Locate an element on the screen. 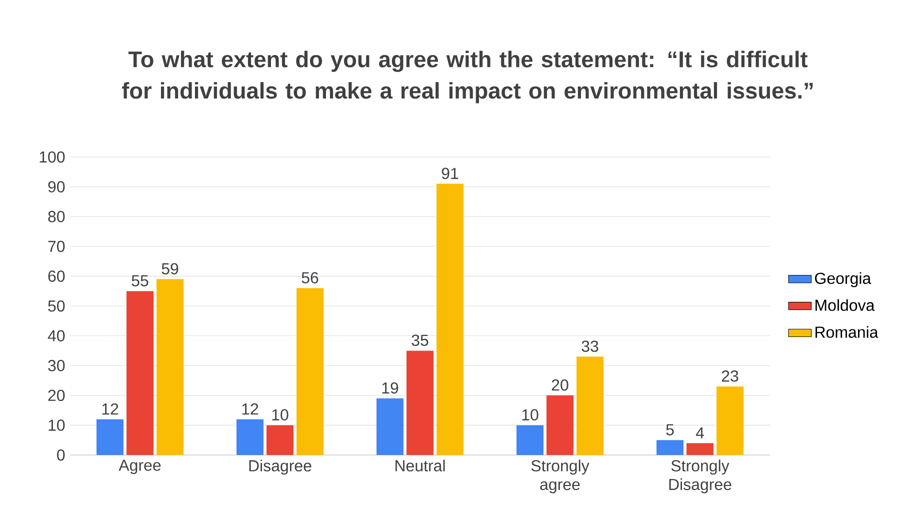 This screenshot has height=527, width=923. data-label: 19 is located at coordinates (390, 388).